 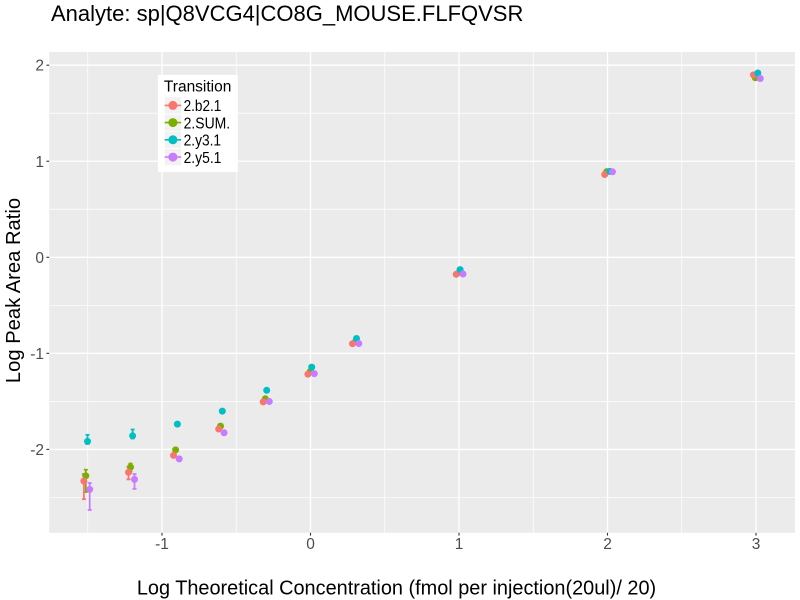 What do you see at coordinates (14, 290) in the screenshot?
I see `svg-text: Log Peak Area Ratio` at bounding box center [14, 290].